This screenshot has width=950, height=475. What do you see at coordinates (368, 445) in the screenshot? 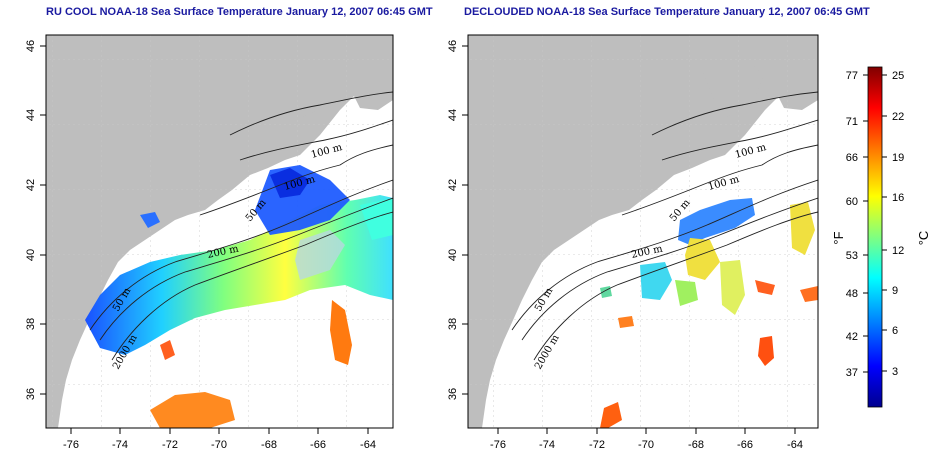
I see `left-lon-tick: -64` at bounding box center [368, 445].